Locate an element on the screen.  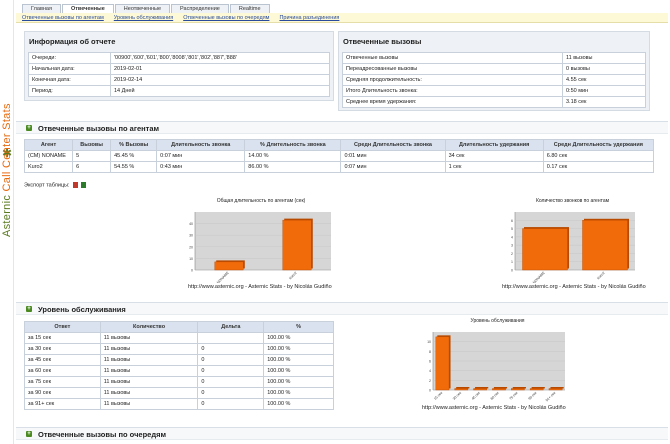
table-row: за 75 сек 11 вызовы 0 100.00 % is located at coordinates (179, 382).